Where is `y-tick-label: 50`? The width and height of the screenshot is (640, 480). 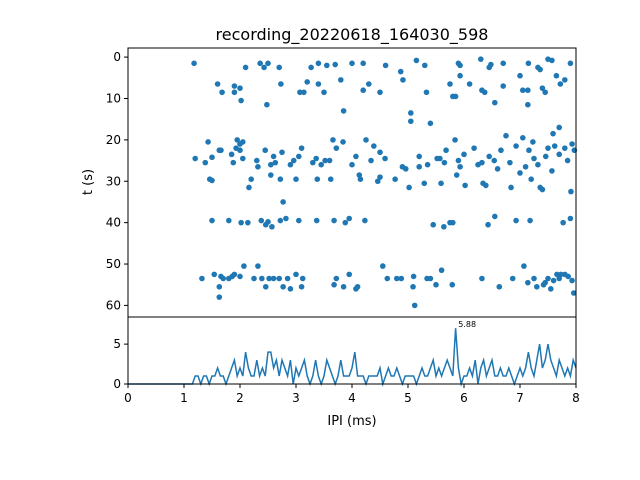
y-tick-label: 50 is located at coordinates (113, 264).